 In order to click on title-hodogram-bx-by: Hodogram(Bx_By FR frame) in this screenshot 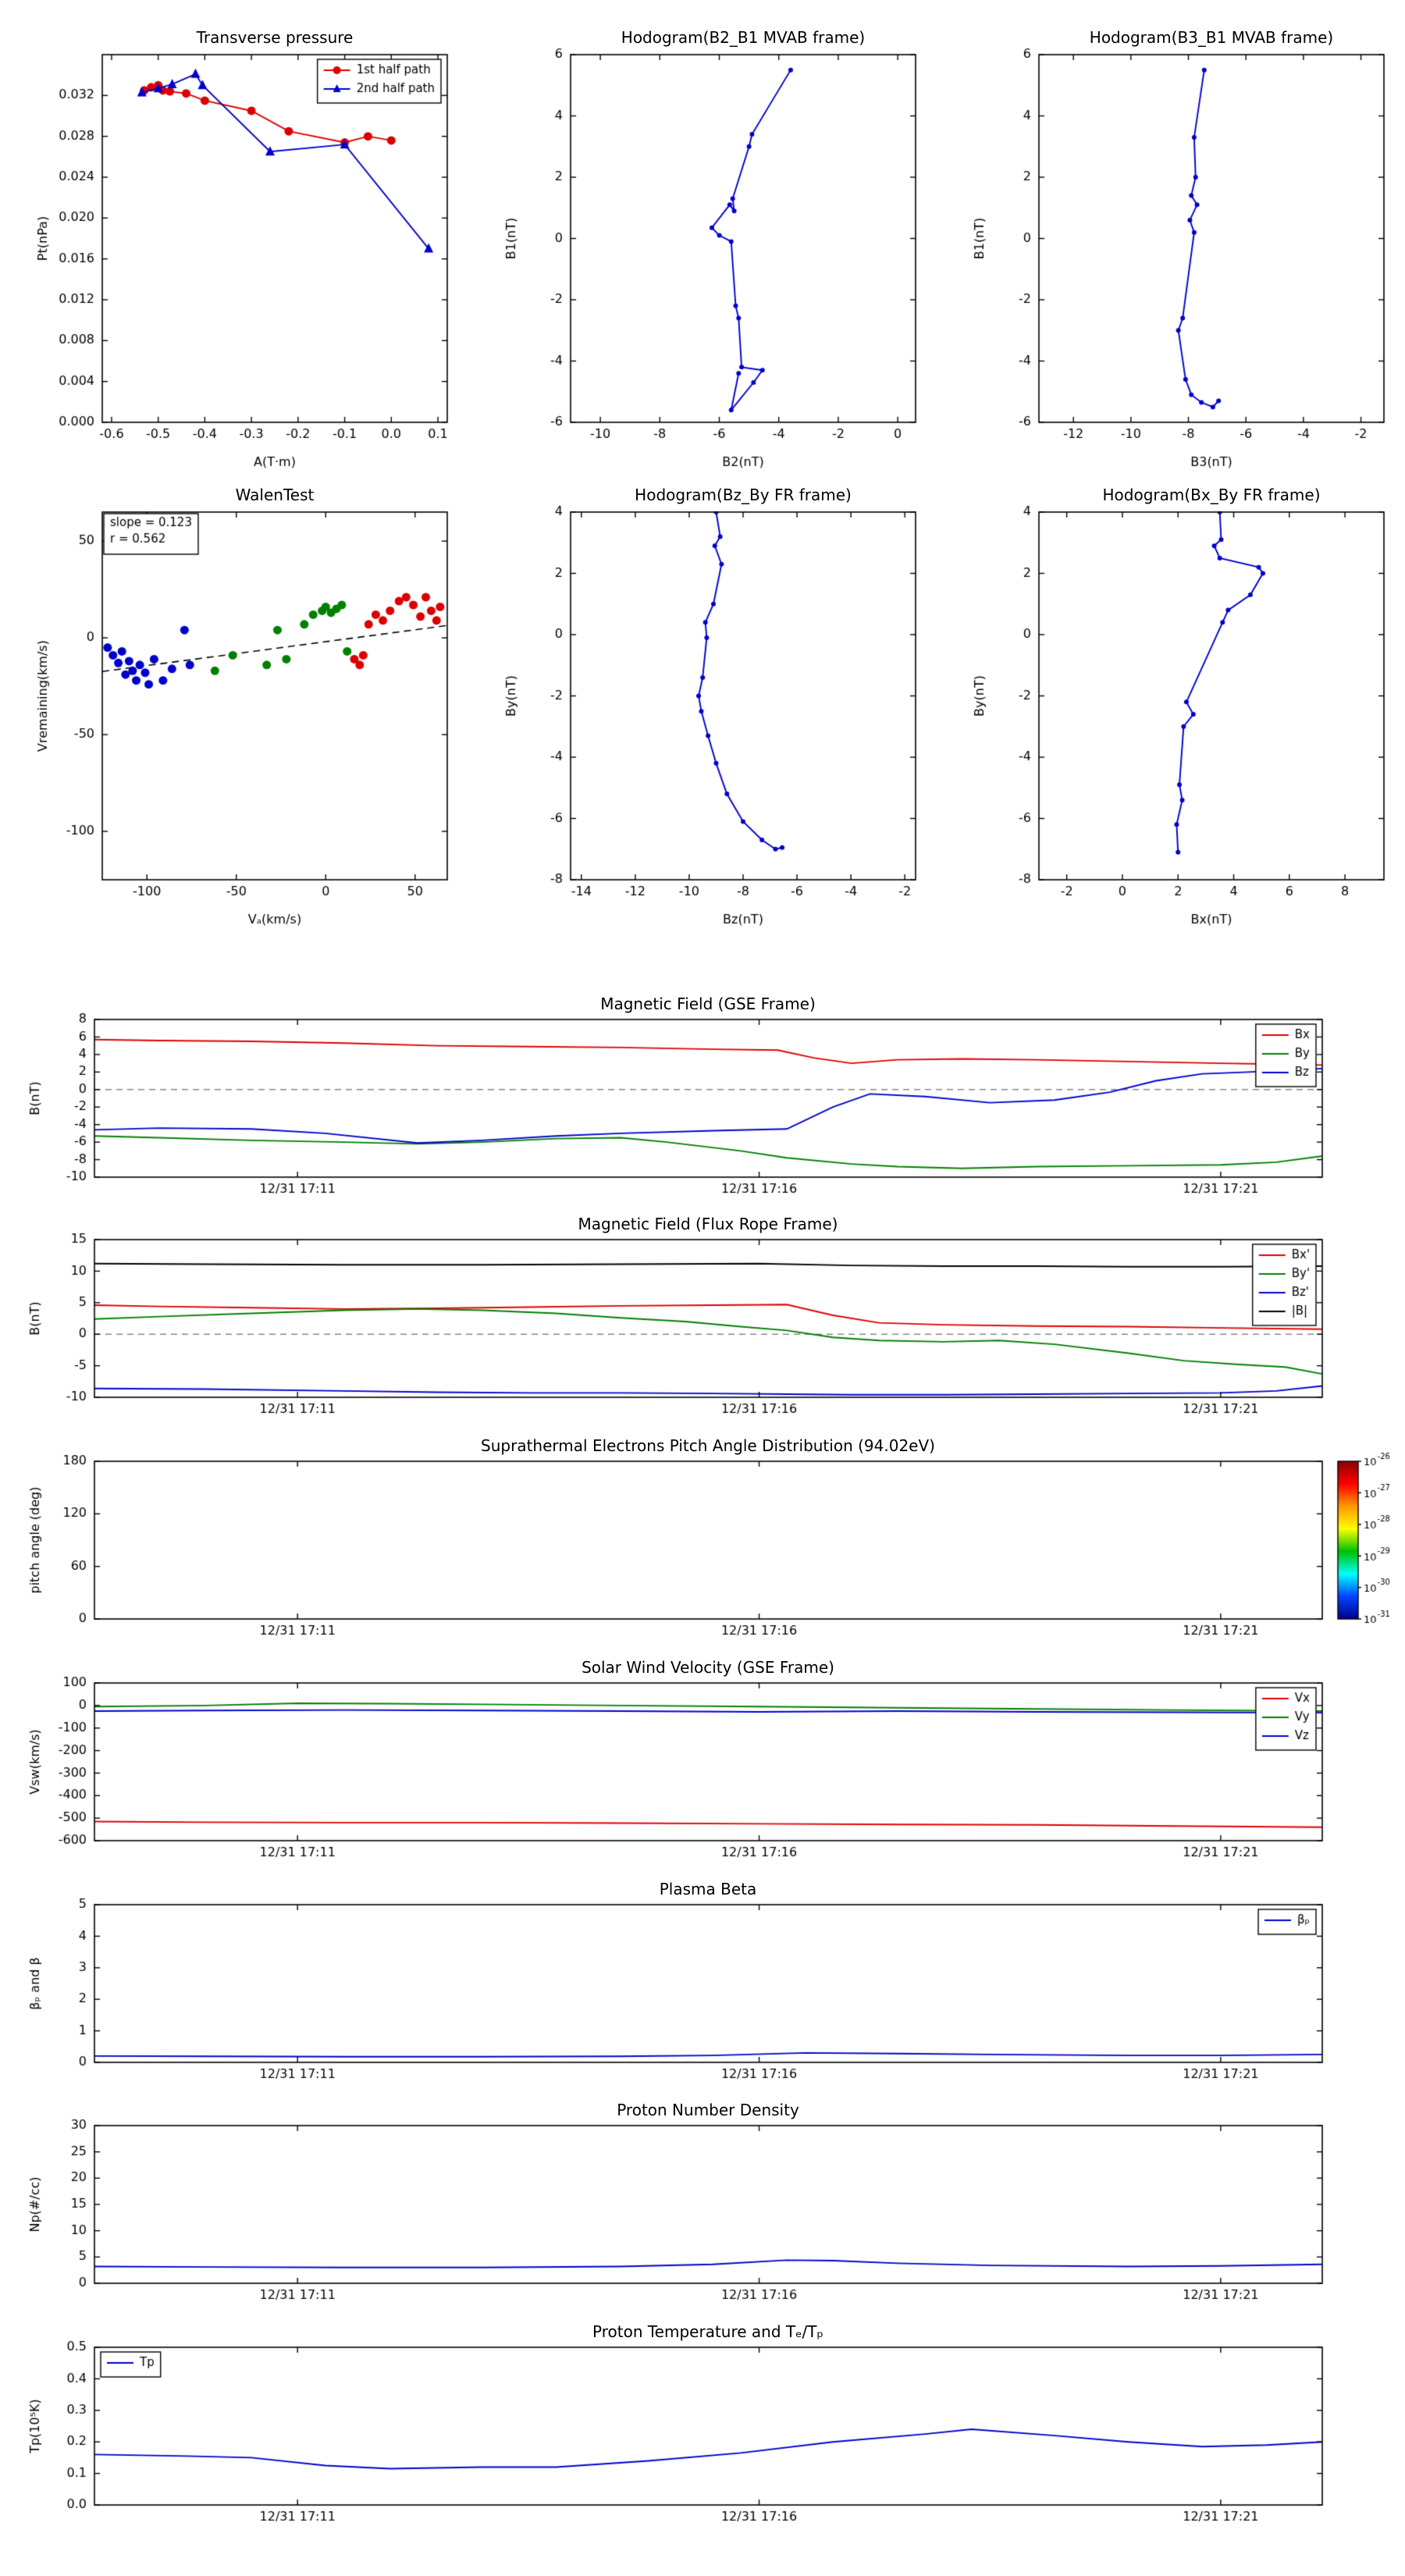, I will do `click(1212, 495)`.